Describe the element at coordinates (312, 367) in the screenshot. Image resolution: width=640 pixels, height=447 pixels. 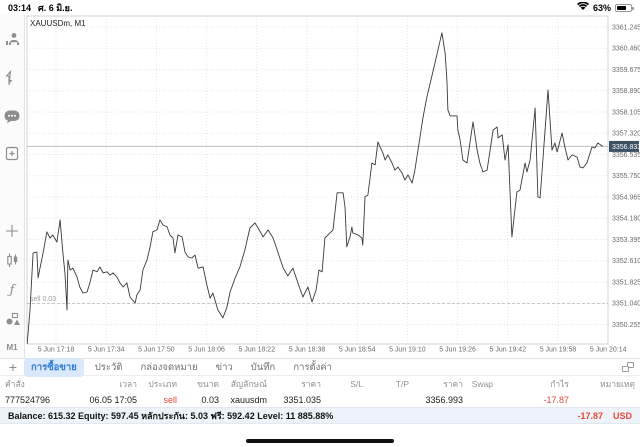
I see `tab-settings: การตั้งค่า` at that location.